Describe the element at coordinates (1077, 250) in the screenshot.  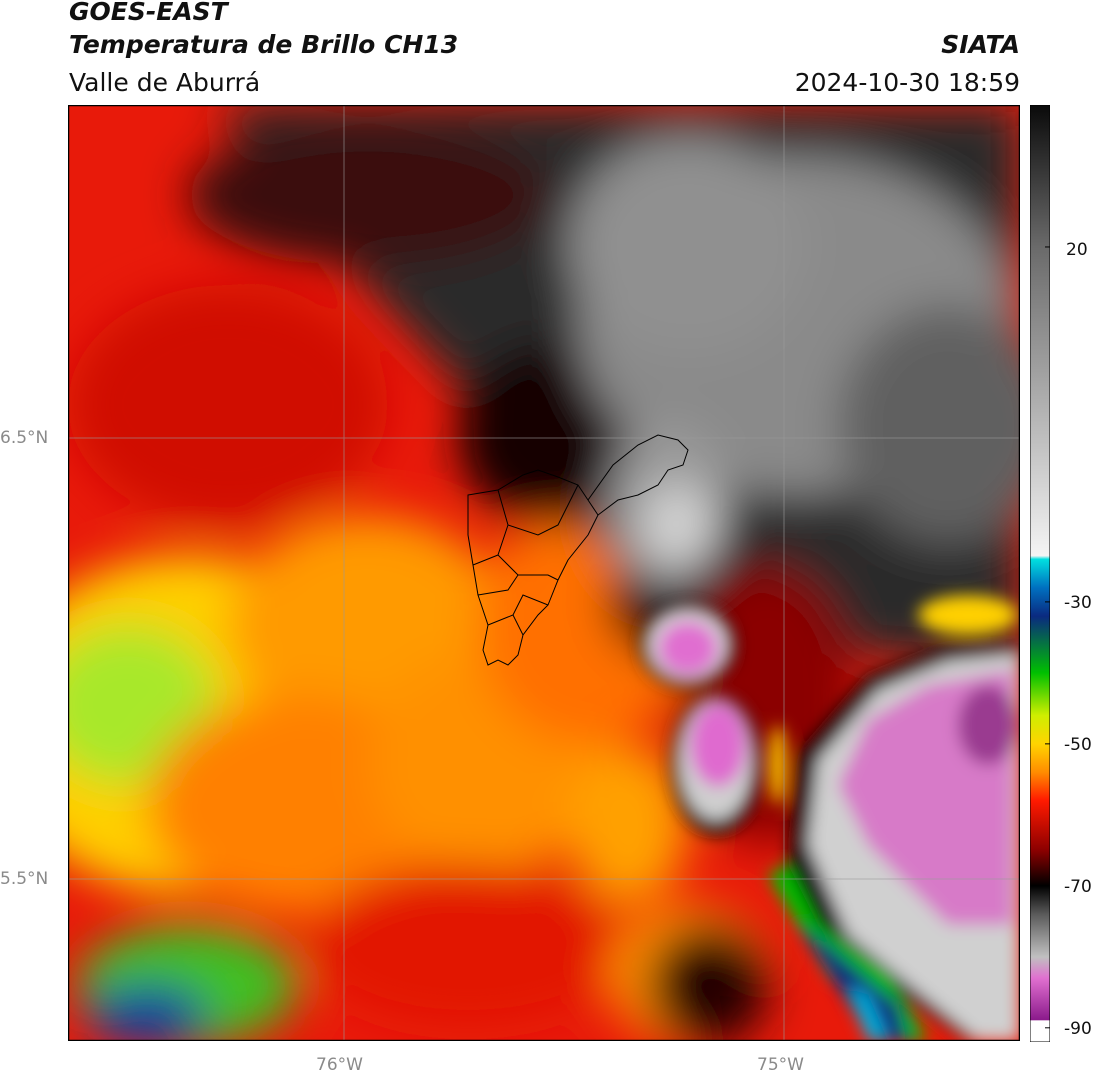
I see `colorbar-tick-20: 20` at that location.